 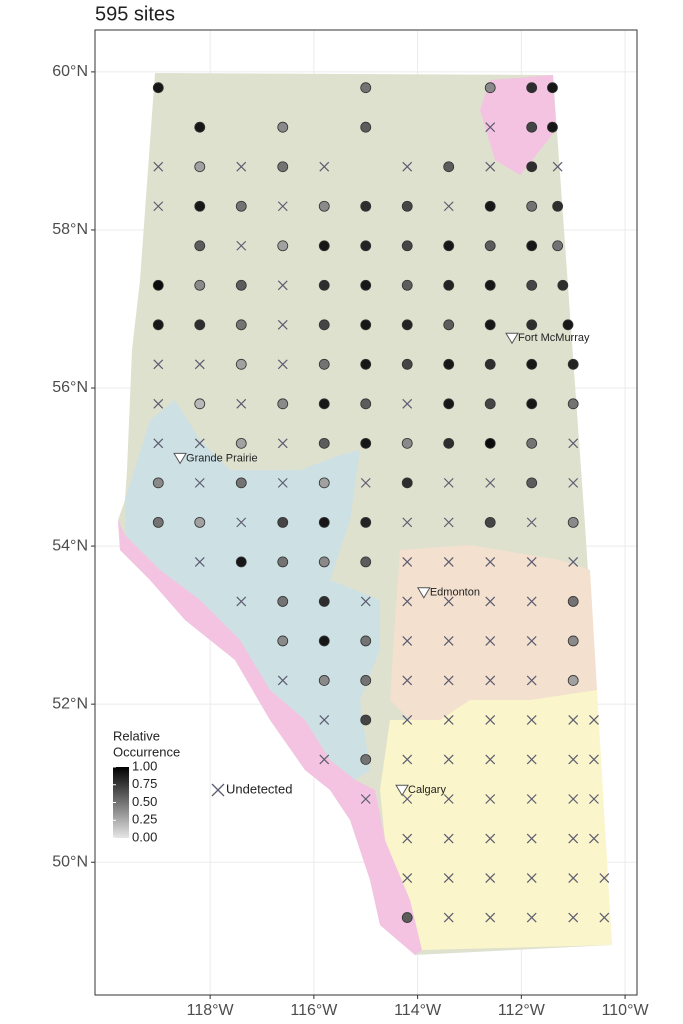 What do you see at coordinates (144, 819) in the screenshot?
I see `colorbar-label: 0.25` at bounding box center [144, 819].